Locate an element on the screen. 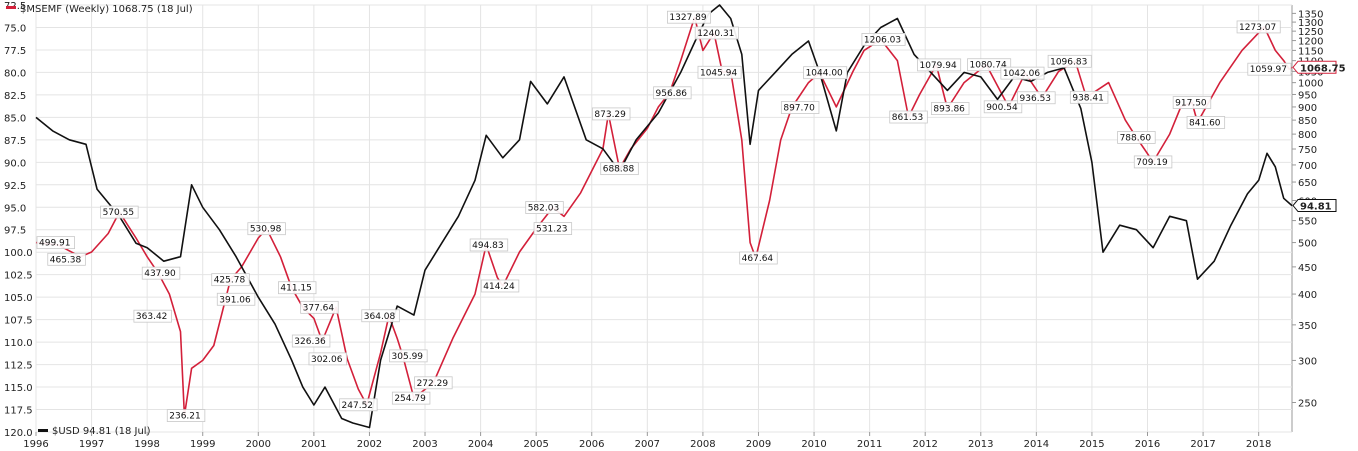  left-tick-label: 97.5 is located at coordinates (15, 231).